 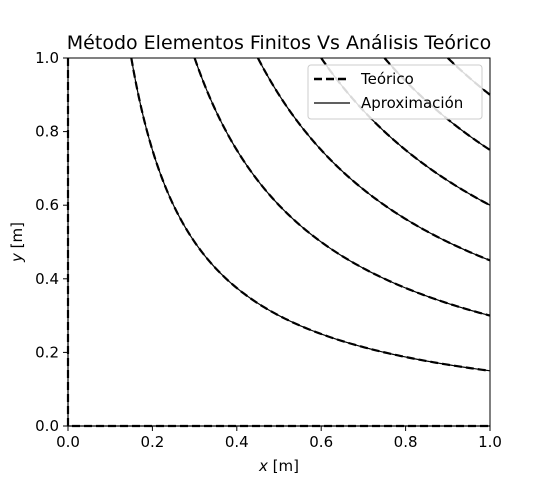 What do you see at coordinates (47, 279) in the screenshot?
I see `y-tick-label: 0.4` at bounding box center [47, 279].